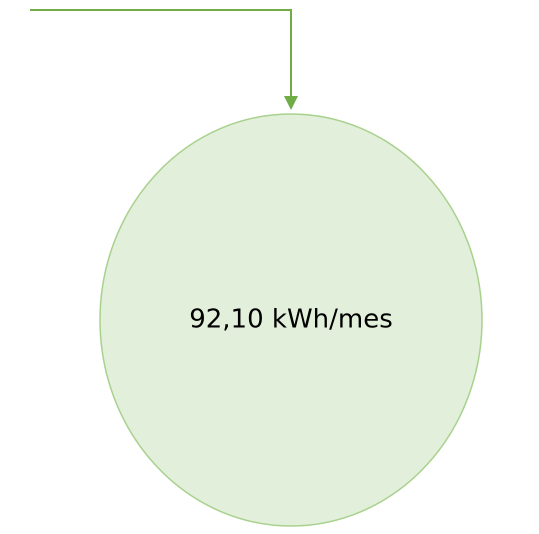 The width and height of the screenshot is (539, 534). Describe the element at coordinates (291, 103) in the screenshot. I see `arrow-head` at that location.